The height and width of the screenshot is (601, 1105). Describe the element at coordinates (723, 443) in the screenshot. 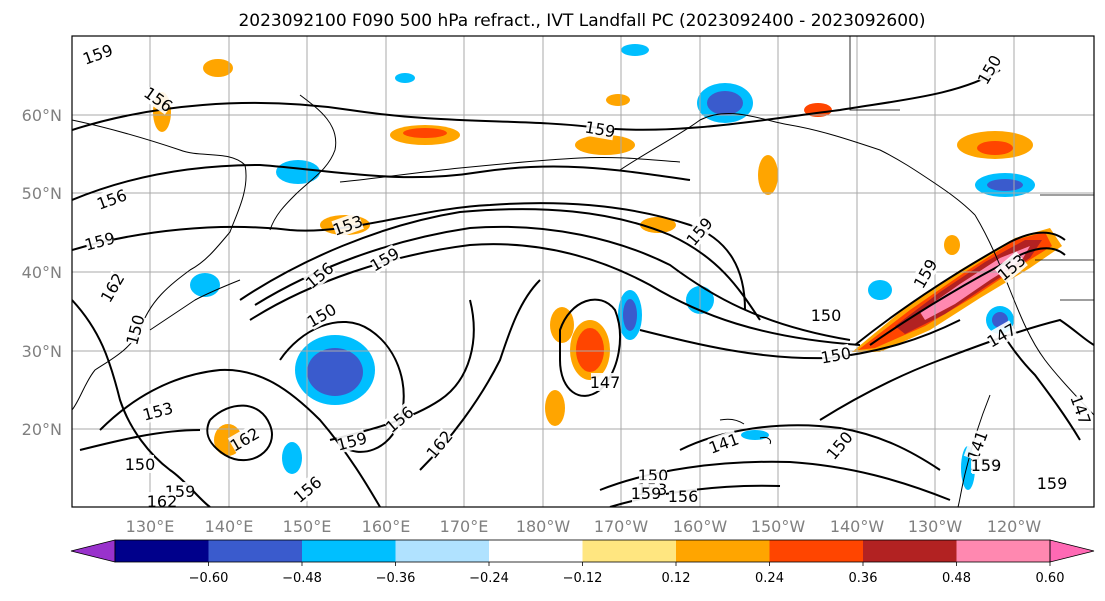

I see `contour-label-30: 141` at that location.